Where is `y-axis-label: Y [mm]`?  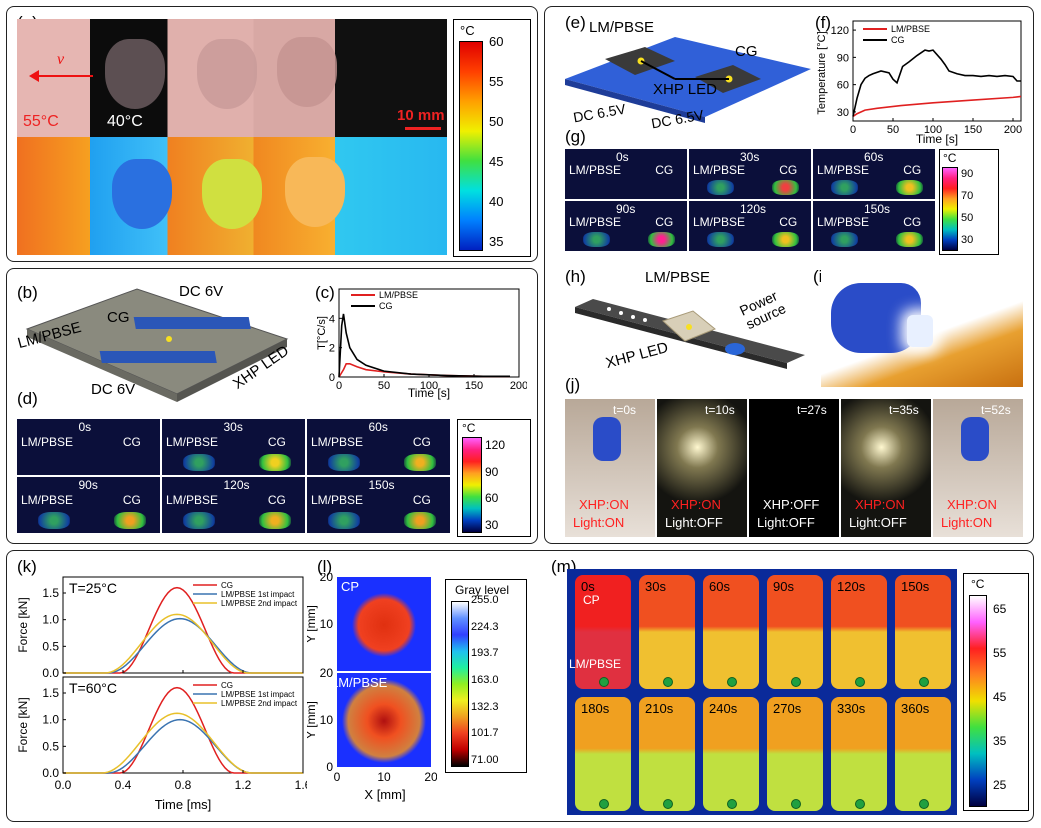 y-axis-label: Y [mm] is located at coordinates (312, 720).